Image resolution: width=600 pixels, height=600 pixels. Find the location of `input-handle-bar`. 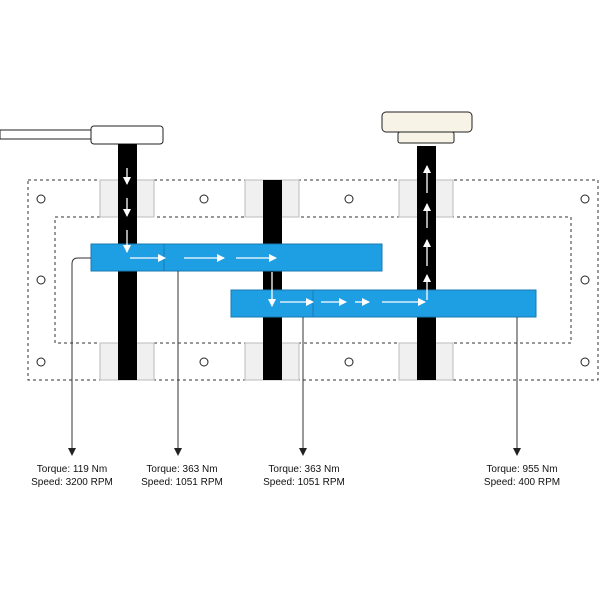

input-handle-bar is located at coordinates (49, 134).